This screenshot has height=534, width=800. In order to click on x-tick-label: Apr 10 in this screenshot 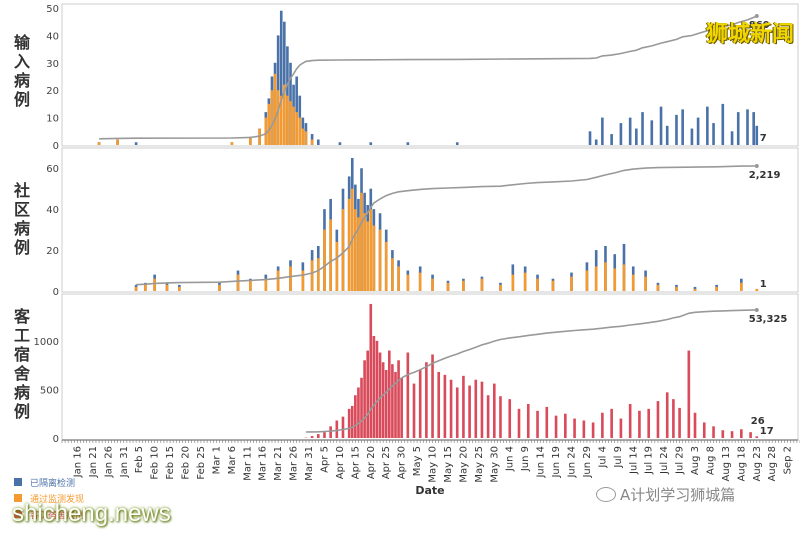, I will do `click(340, 462)`.